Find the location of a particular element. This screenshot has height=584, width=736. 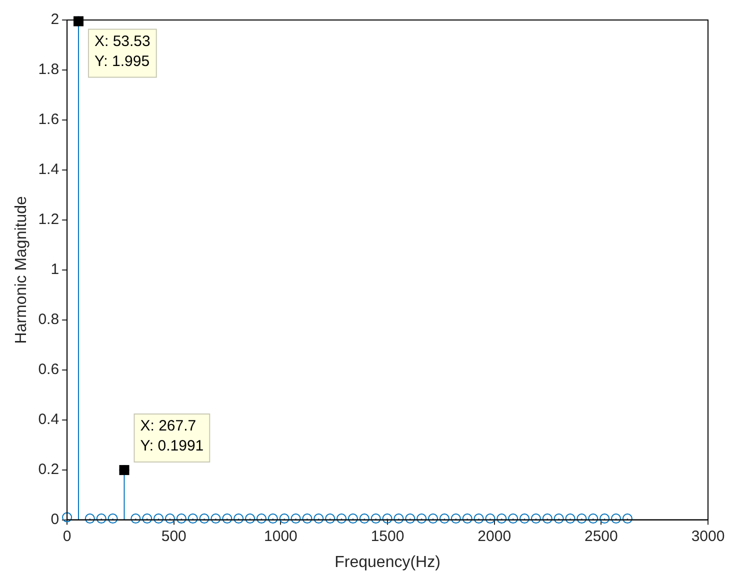

x-tick-label: 500 is located at coordinates (173, 536).